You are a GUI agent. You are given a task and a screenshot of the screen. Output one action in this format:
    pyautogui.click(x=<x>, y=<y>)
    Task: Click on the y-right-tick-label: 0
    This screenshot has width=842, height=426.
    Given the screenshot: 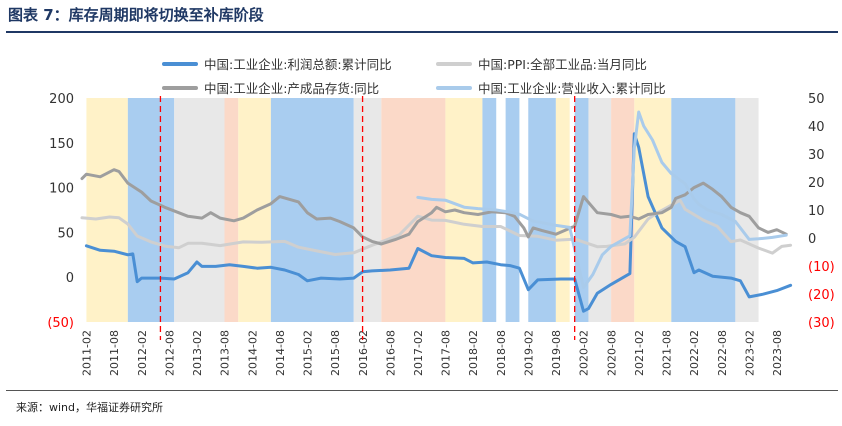 What is the action you would take?
    pyautogui.click(x=812, y=239)
    